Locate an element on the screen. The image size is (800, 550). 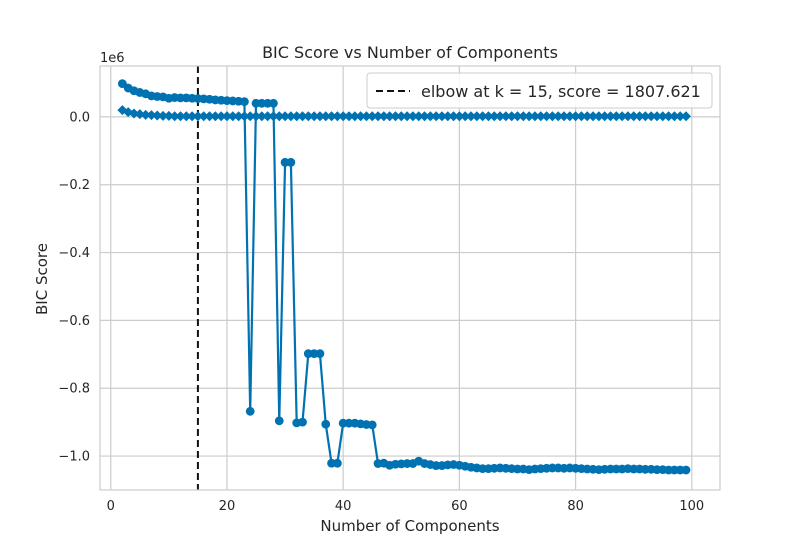
x-axis-label: Number of Components is located at coordinates (409, 526).